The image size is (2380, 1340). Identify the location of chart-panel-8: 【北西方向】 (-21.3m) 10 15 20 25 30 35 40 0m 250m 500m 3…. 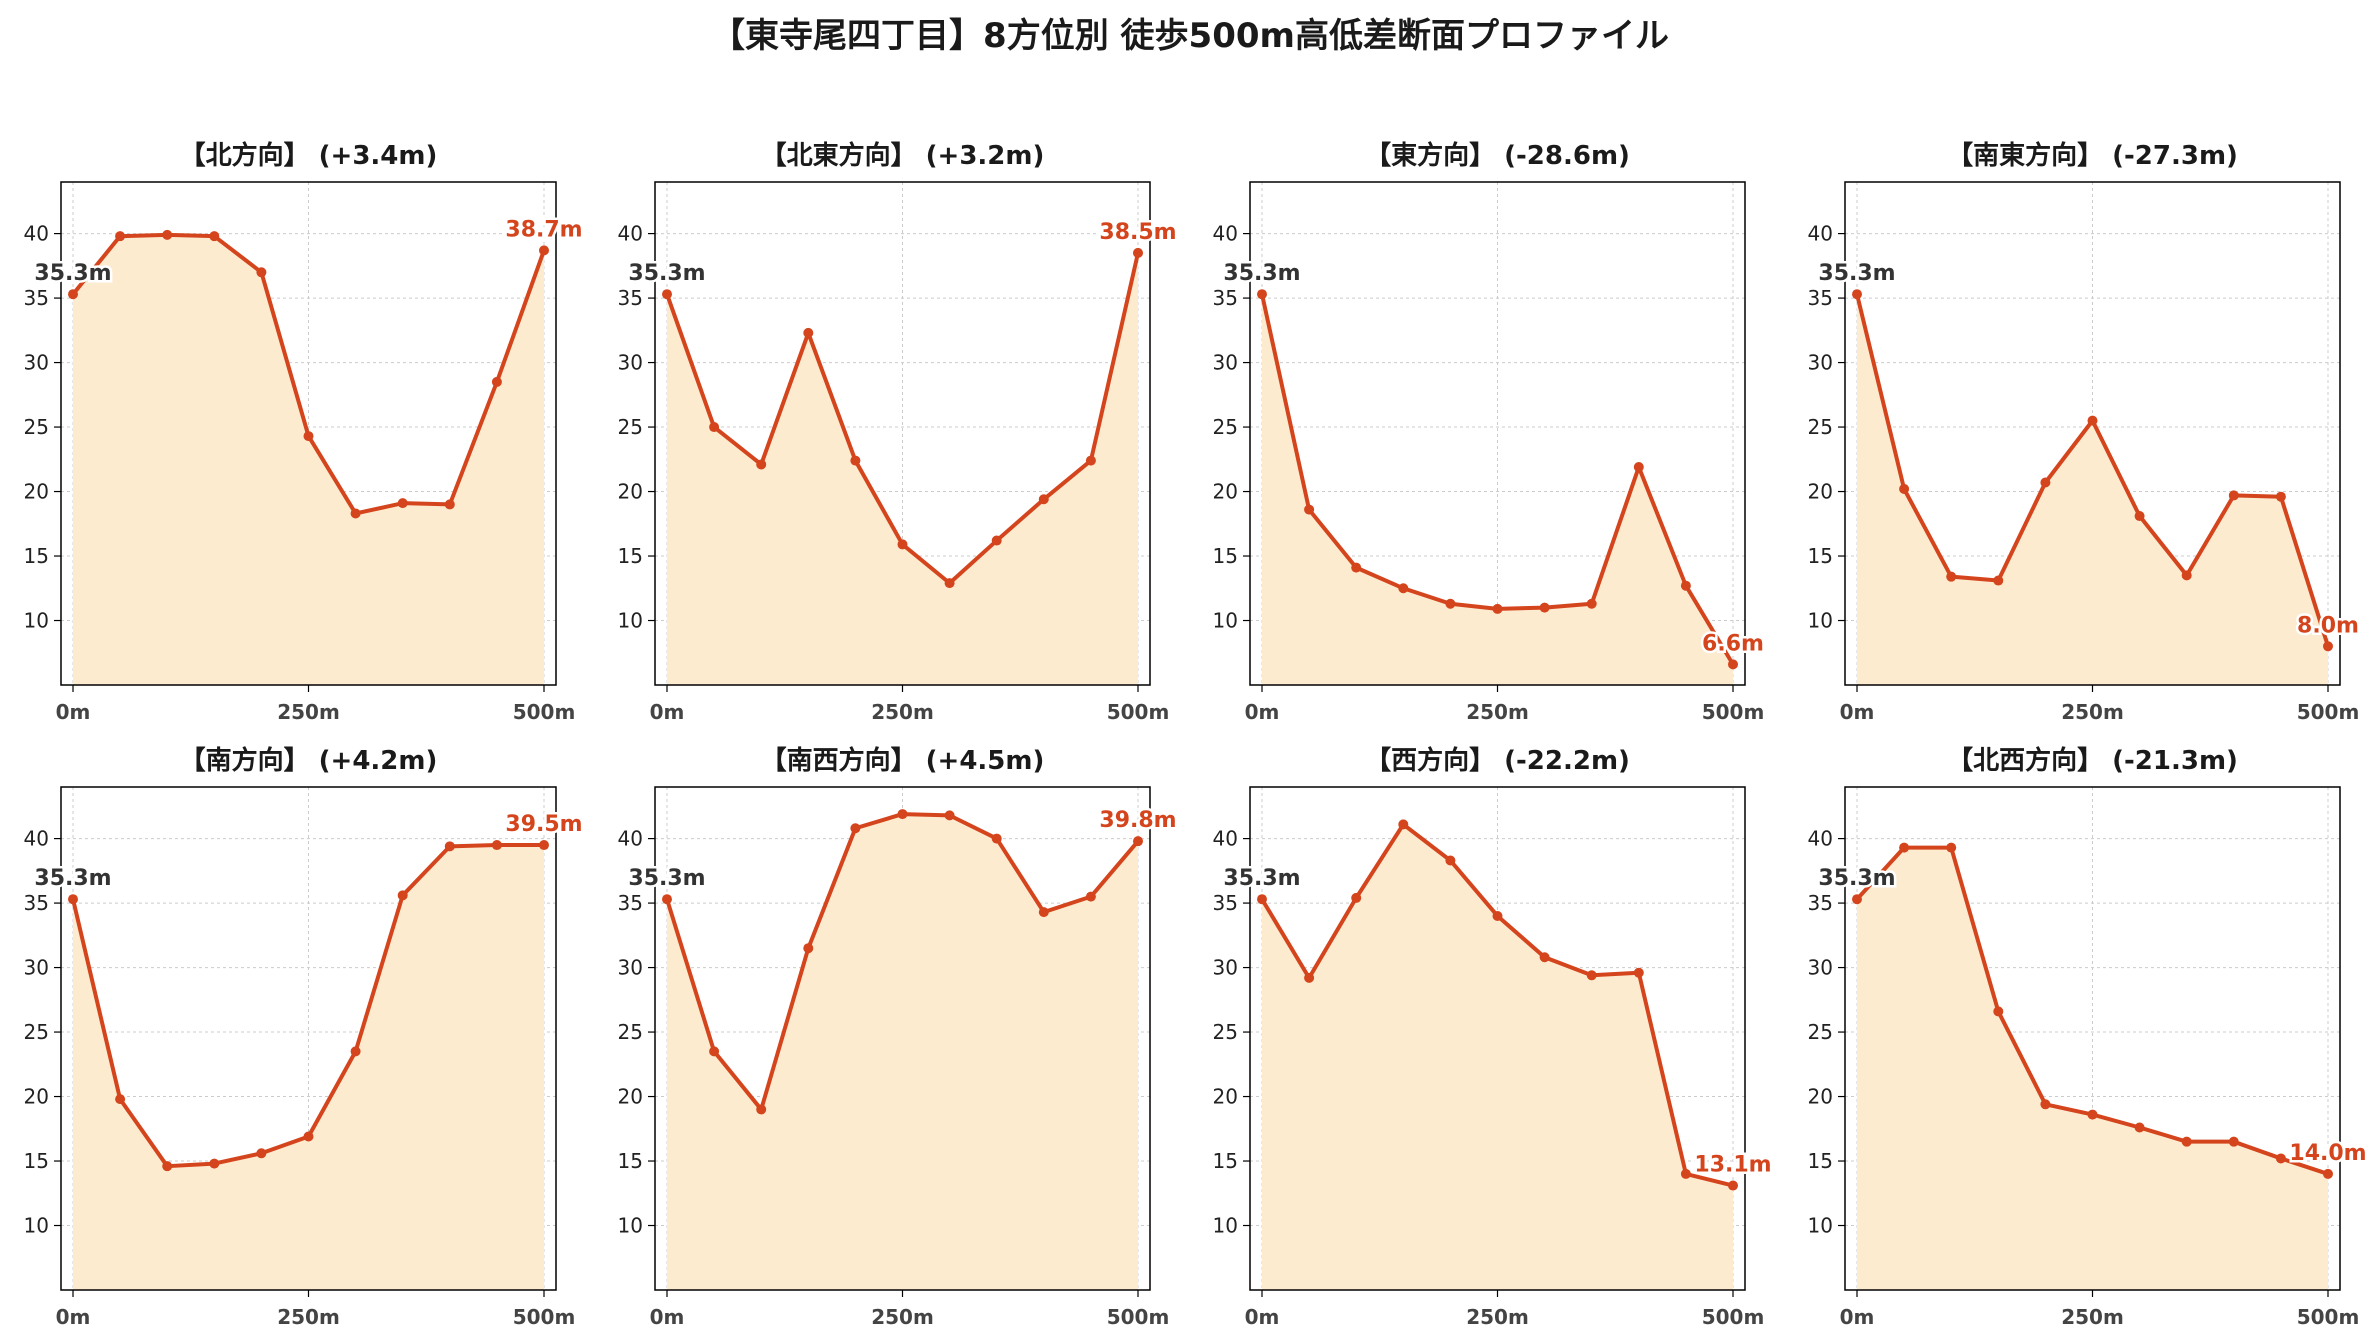
(2089, 1037).